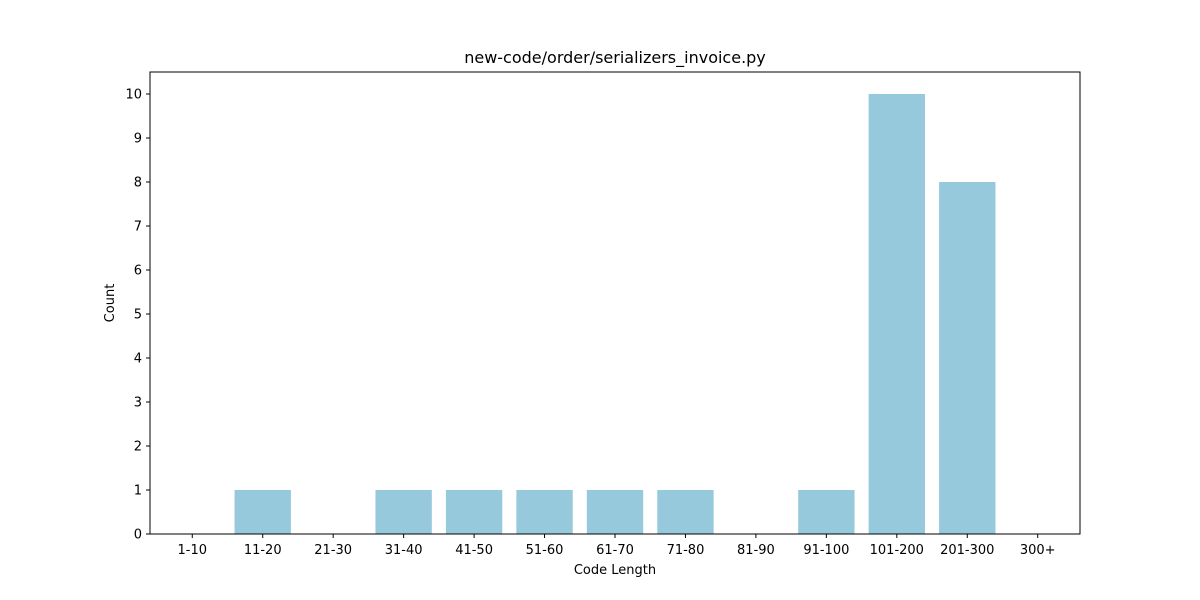 The width and height of the screenshot is (1200, 600). What do you see at coordinates (897, 550) in the screenshot?
I see `x-tick-label: 101-200` at bounding box center [897, 550].